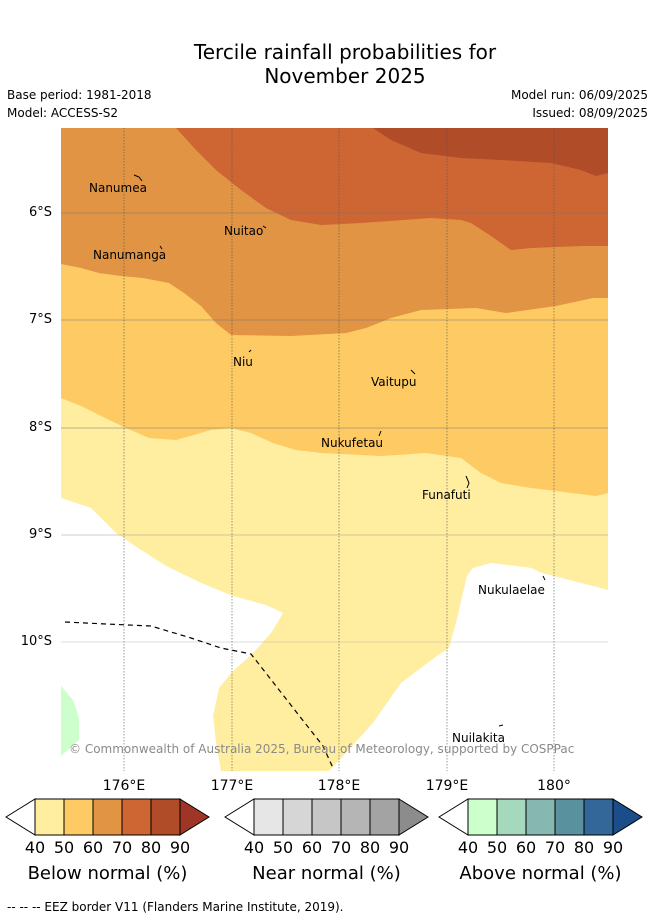 The height and width of the screenshot is (919, 655). I want to click on model-name: Model: ACCESS-S2, so click(63, 113).